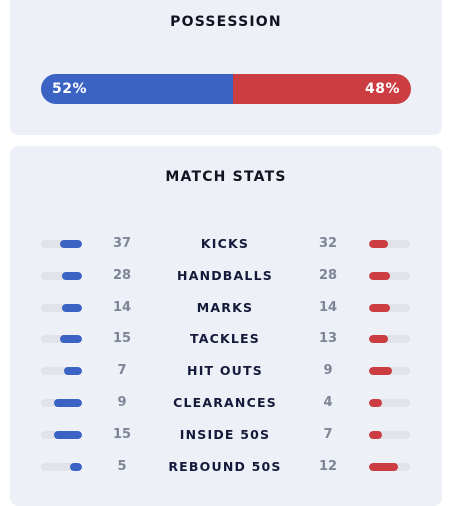 This screenshot has height=506, width=452. Describe the element at coordinates (122, 402) in the screenshot. I see `home-stat-value: 9` at that location.